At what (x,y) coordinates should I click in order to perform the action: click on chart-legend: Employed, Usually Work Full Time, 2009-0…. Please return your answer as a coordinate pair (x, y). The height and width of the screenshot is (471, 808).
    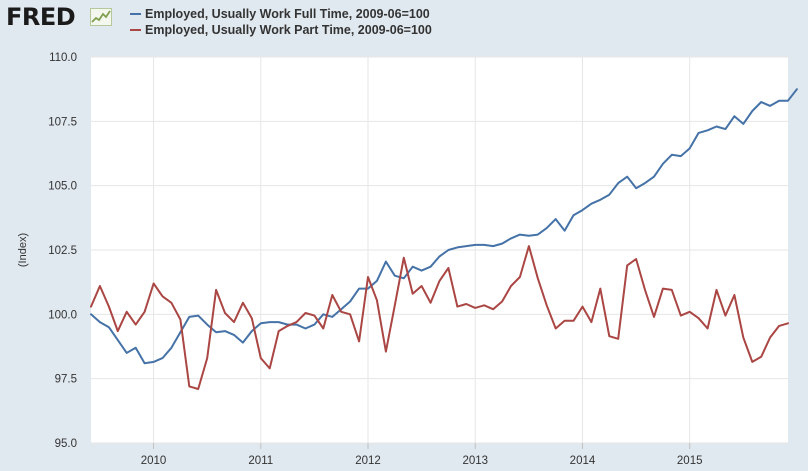
    Looking at the image, I should click on (281, 22).